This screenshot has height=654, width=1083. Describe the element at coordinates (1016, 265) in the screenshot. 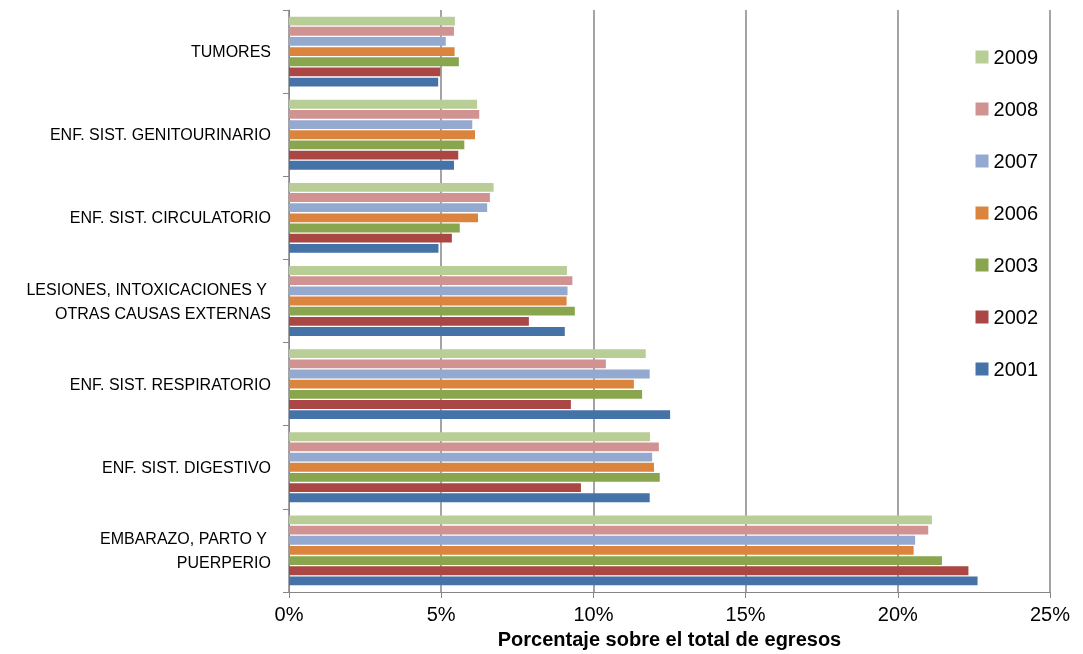

I see `legend-label: 2003` at that location.